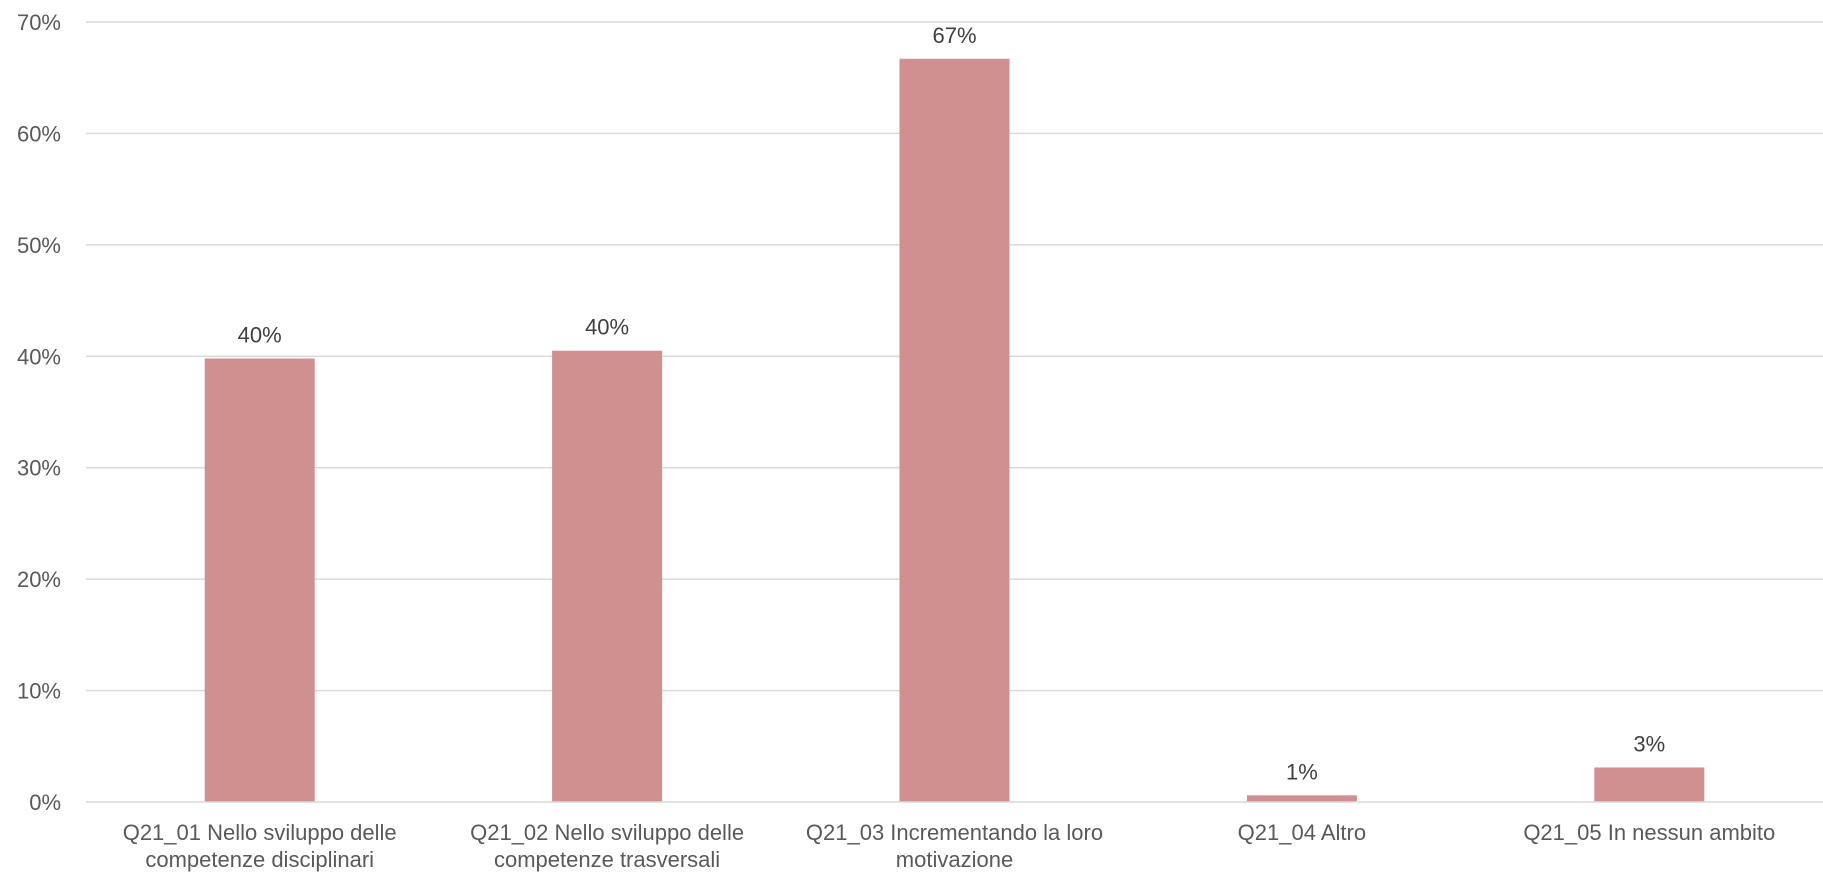  I want to click on y-axis-tick-labels: 0% 10% 20% 30% 40% 50% 60% 70%, so click(39, 412).